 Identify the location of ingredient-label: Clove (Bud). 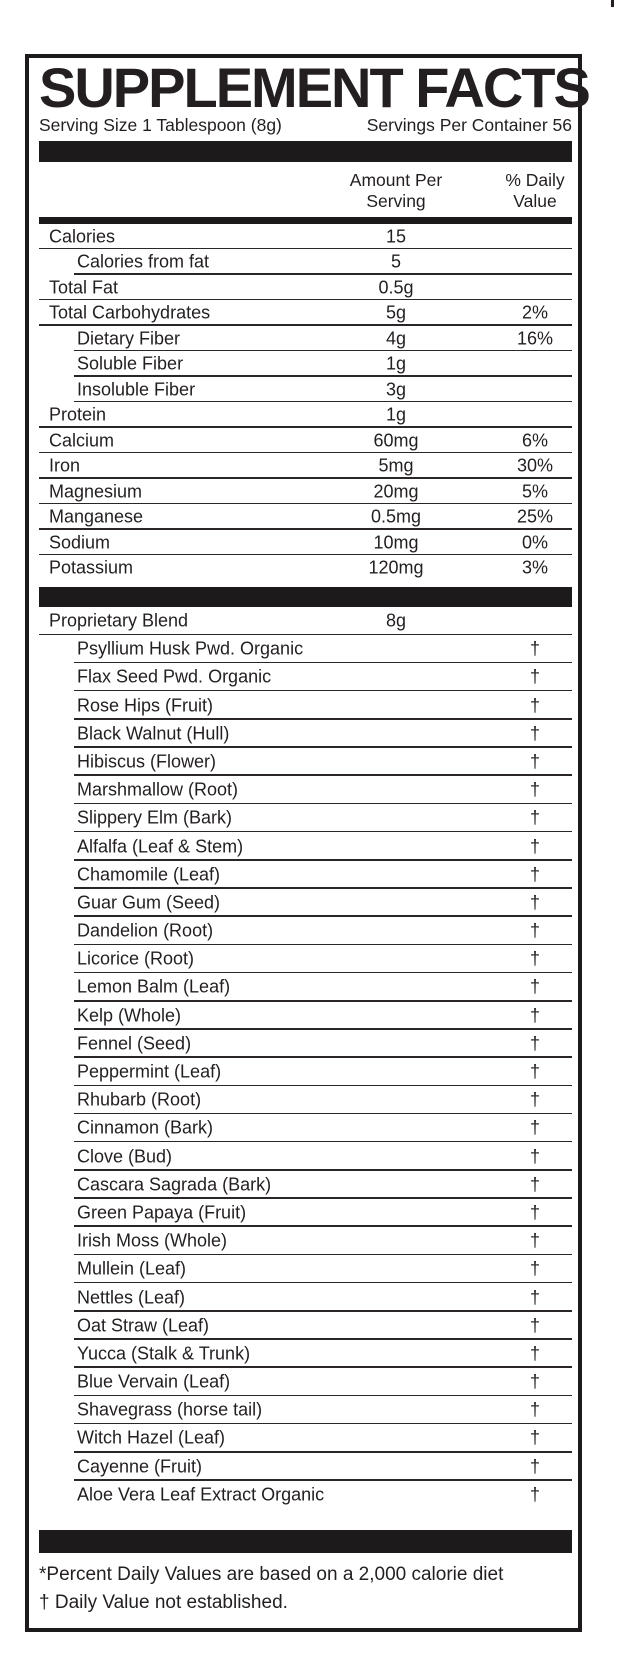
(125, 1156).